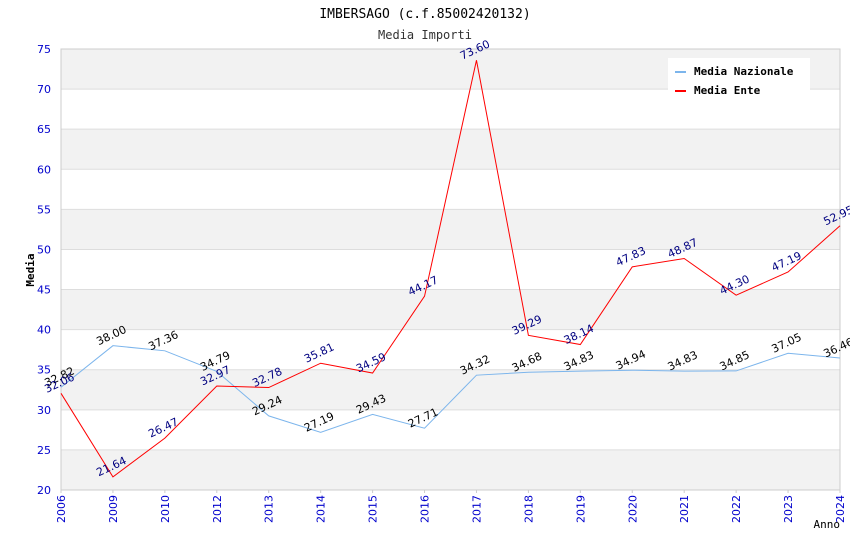  Describe the element at coordinates (61, 509) in the screenshot. I see `x-tick-label: 2006` at that location.